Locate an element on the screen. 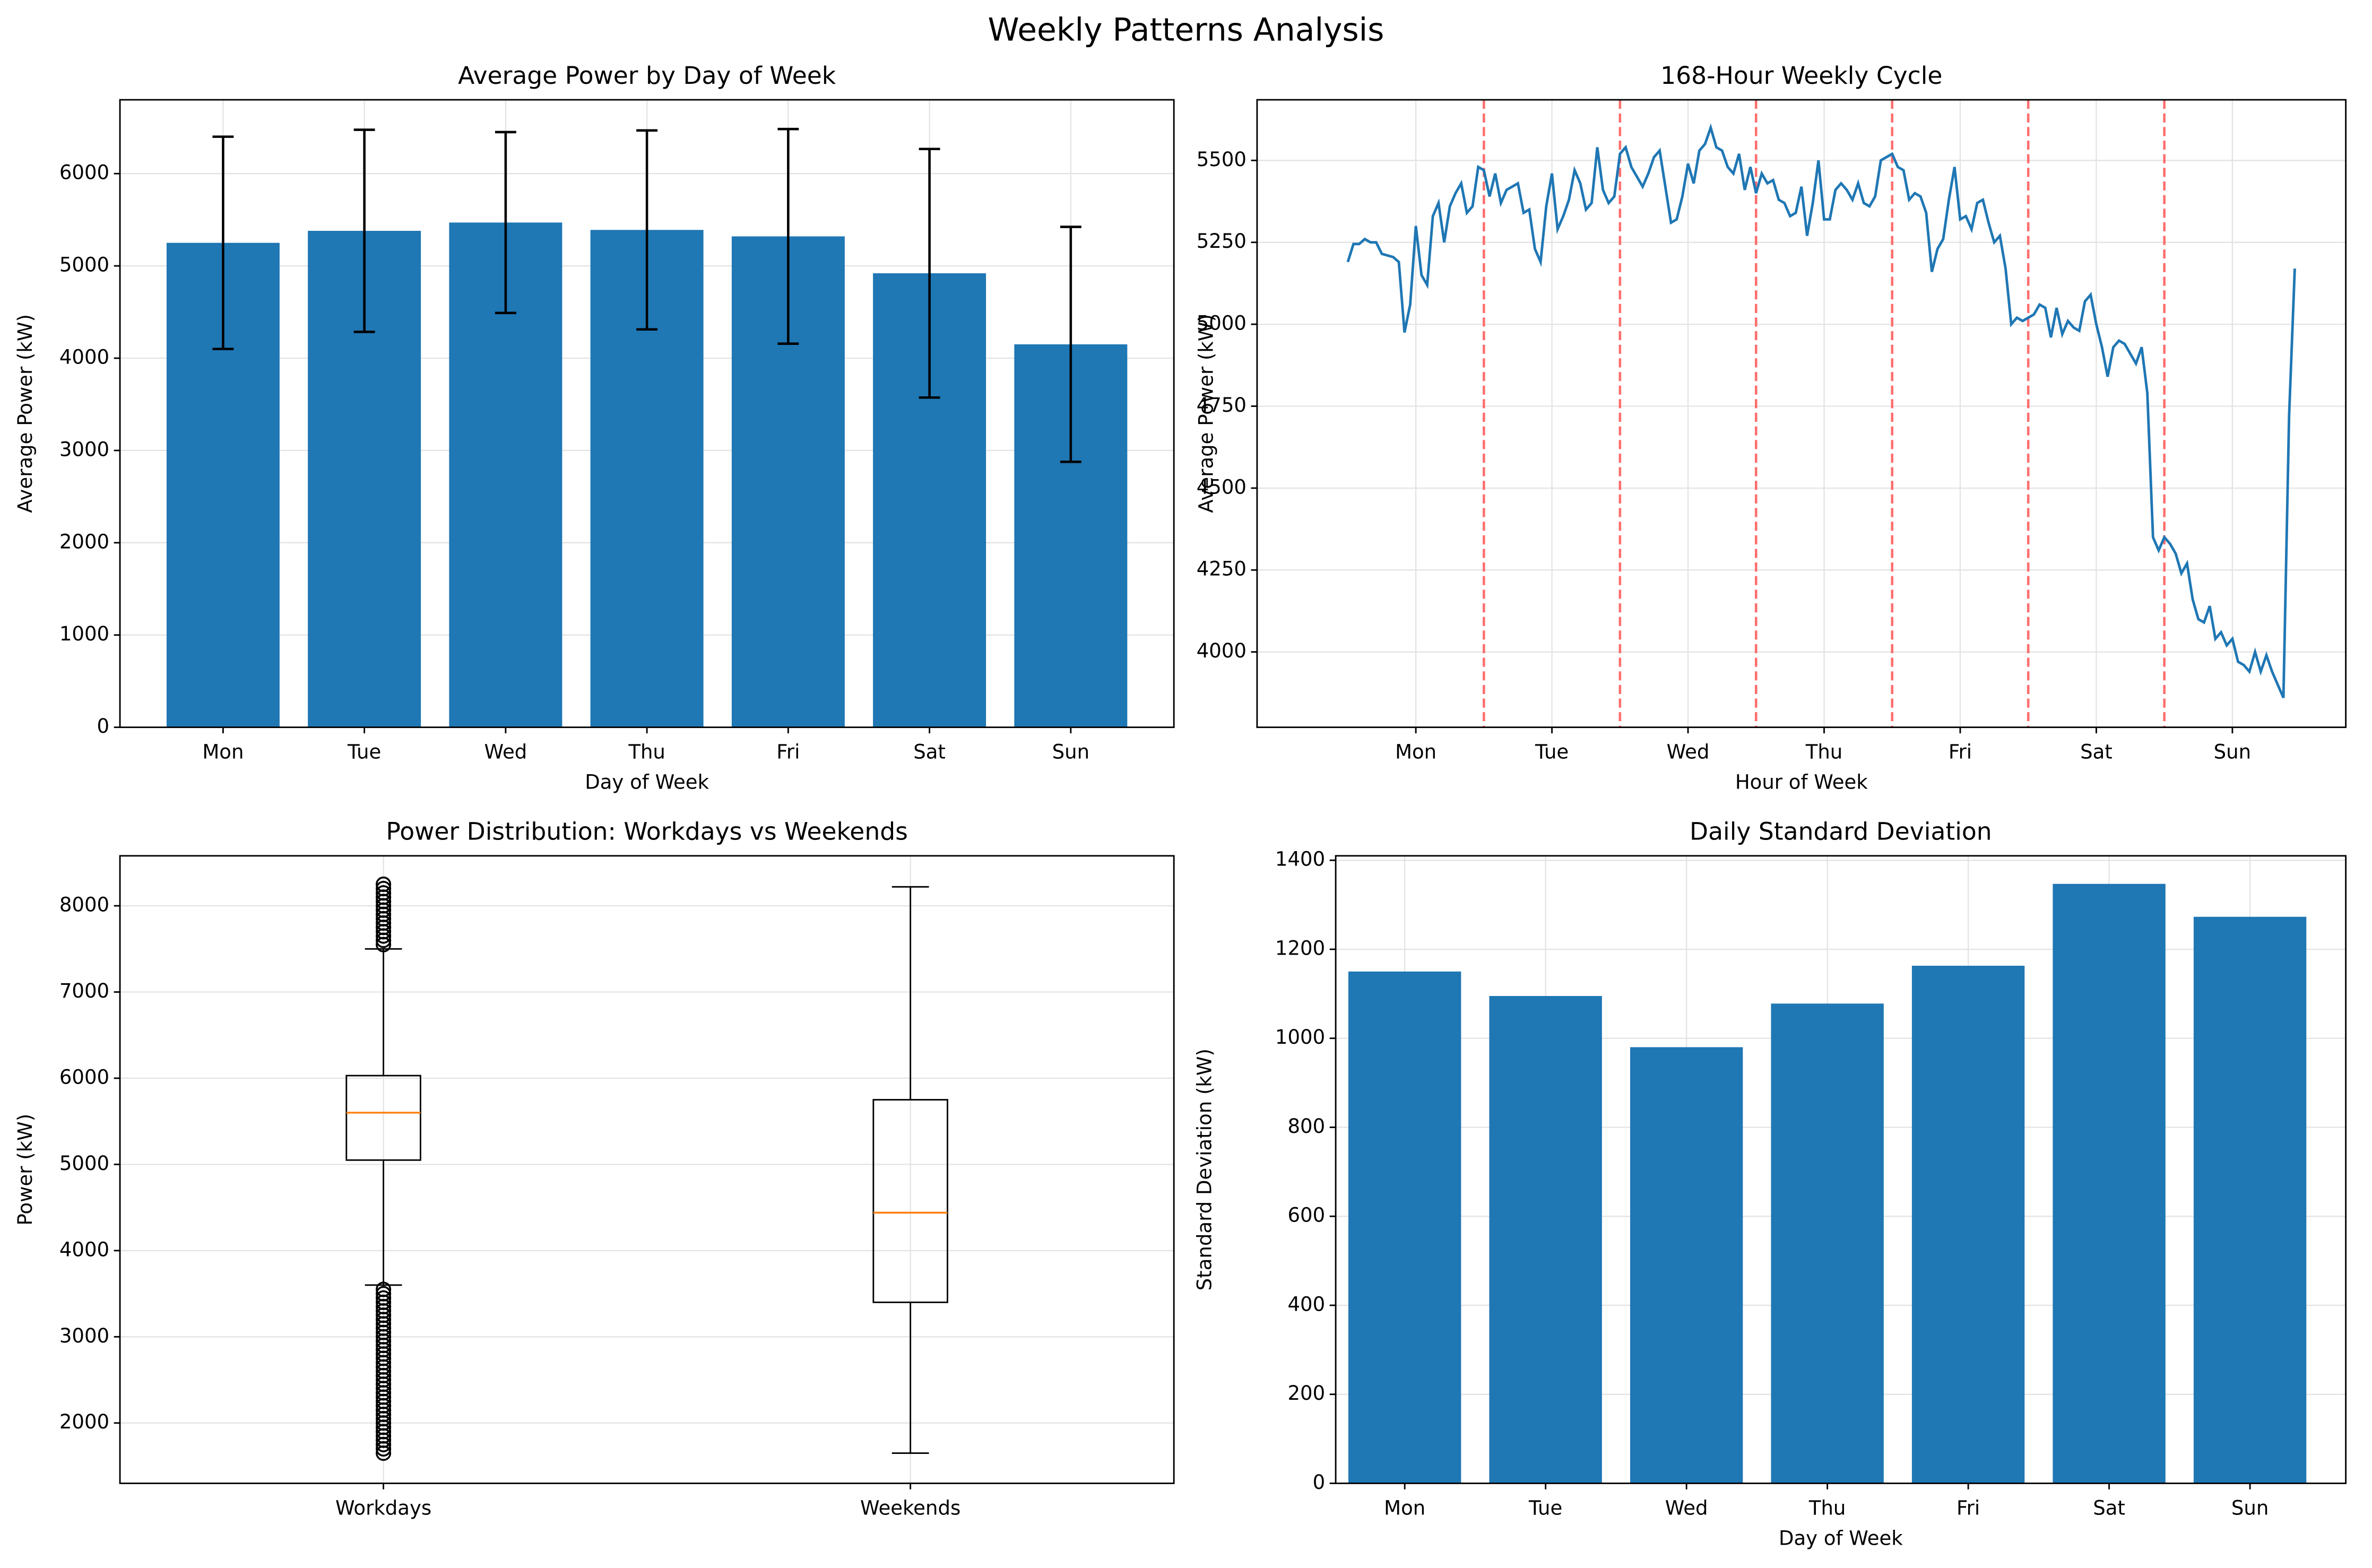 The height and width of the screenshot is (1568, 2372). line-series is located at coordinates (1821, 411).